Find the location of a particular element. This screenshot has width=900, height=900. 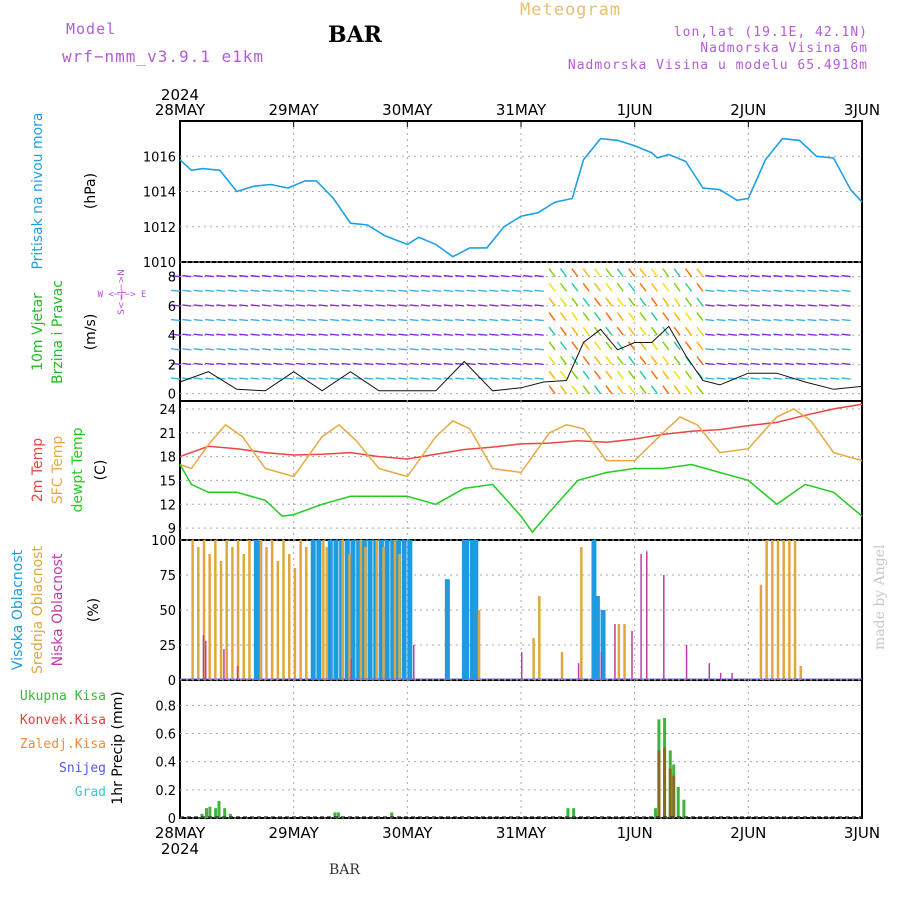

y-tick-label: 25 is located at coordinates (167, 646).